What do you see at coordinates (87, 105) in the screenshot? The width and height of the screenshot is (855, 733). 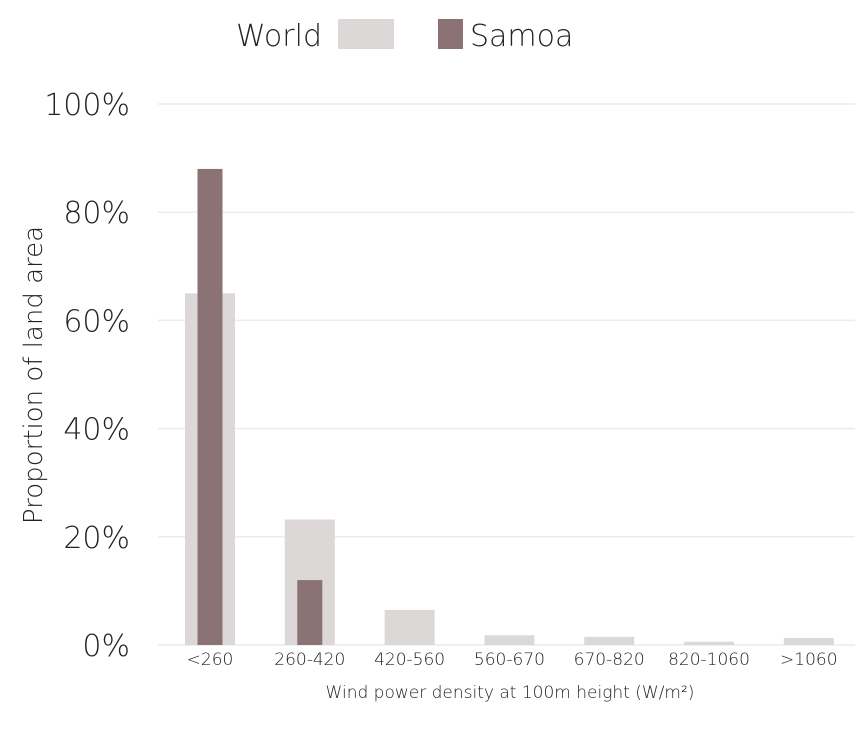 I see `y-tick-label-100: 100%` at bounding box center [87, 105].